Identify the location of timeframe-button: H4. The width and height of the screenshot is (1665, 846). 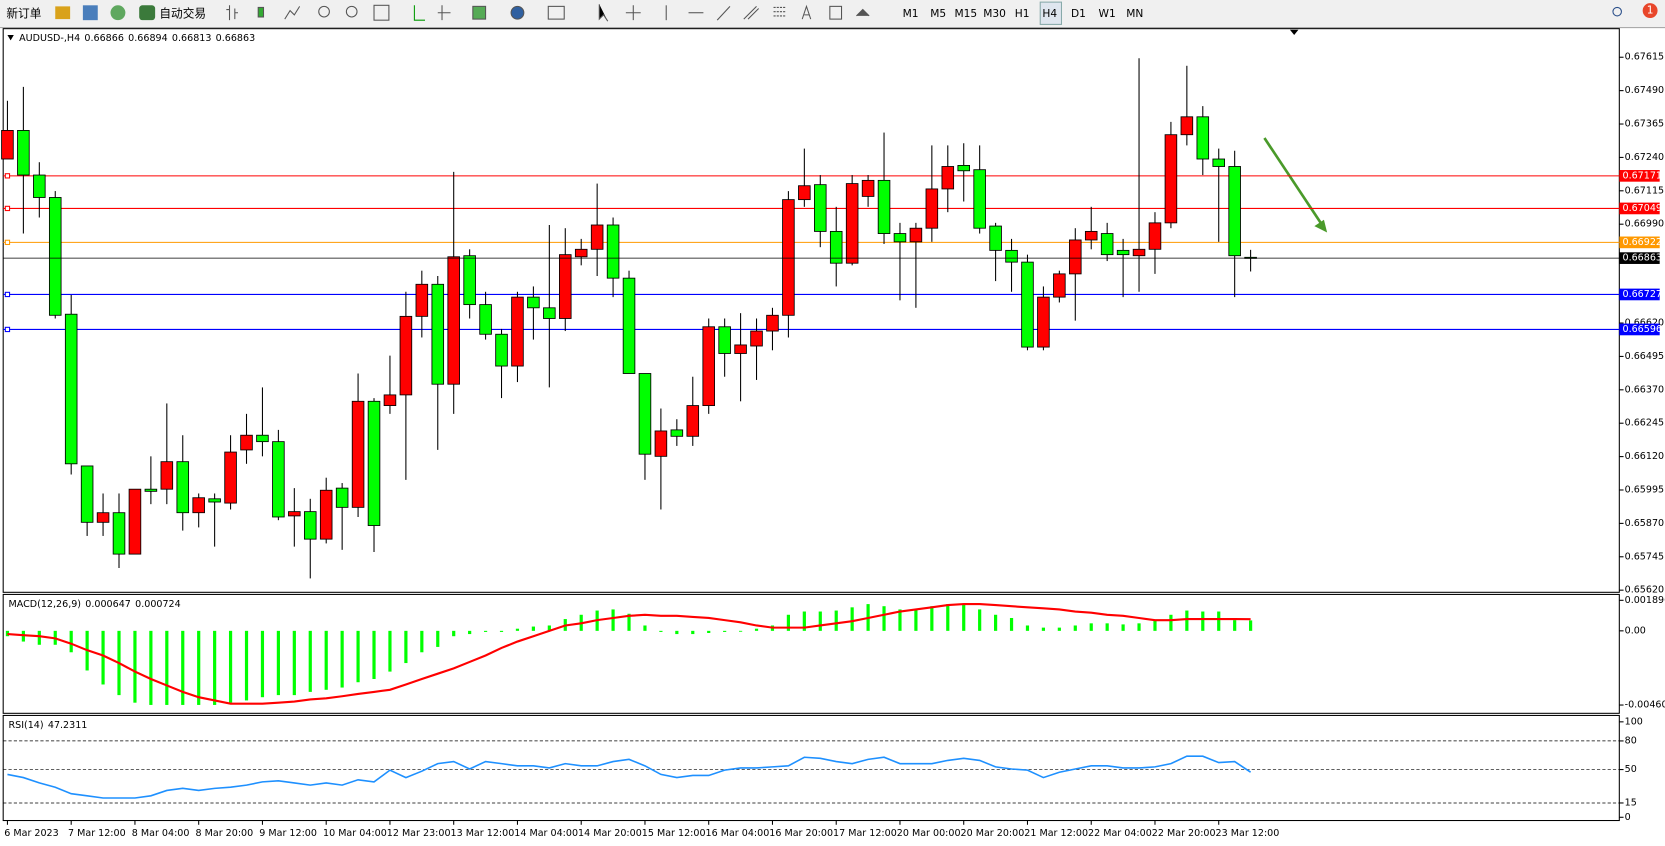
(1049, 13).